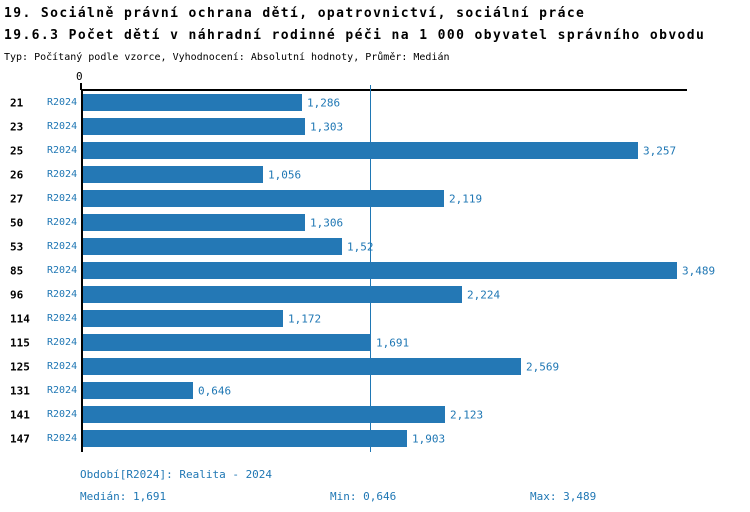 Image resolution: width=750 pixels, height=512 pixels. I want to click on y-axis-line, so click(82, 270).